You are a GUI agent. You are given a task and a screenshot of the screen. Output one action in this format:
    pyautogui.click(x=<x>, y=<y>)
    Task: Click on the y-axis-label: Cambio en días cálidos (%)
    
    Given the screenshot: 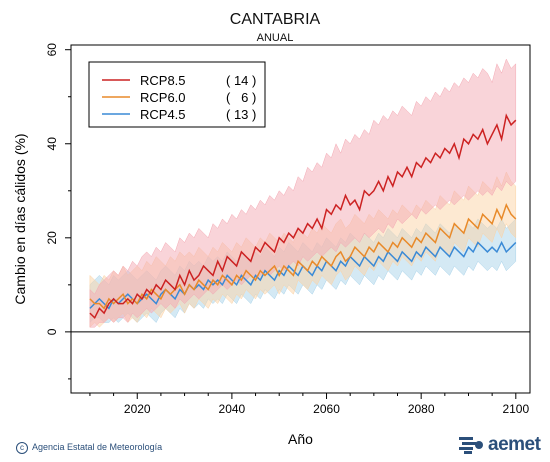 What is the action you would take?
    pyautogui.click(x=20, y=218)
    